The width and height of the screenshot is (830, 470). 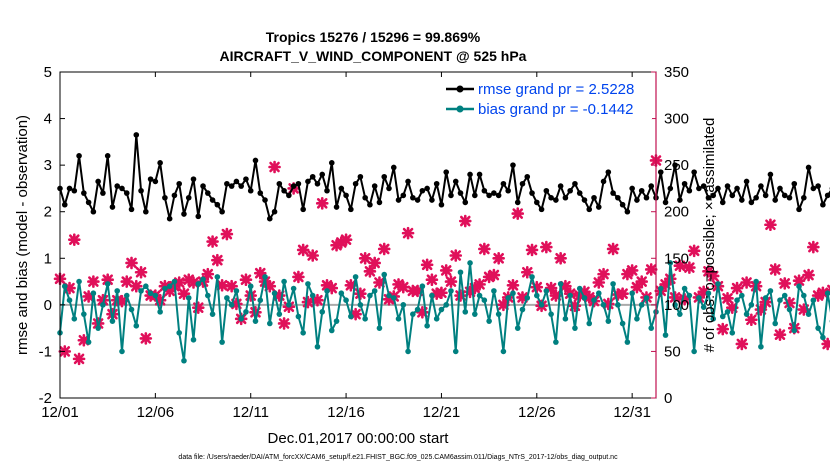 I want to click on right-axis: 0 50 100 150 200 250 300 350, so click(x=670, y=235).